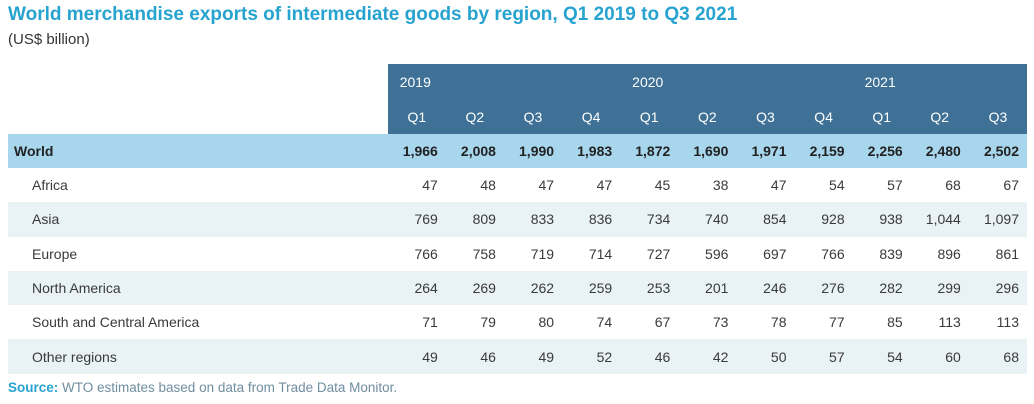 This screenshot has height=404, width=1034. Describe the element at coordinates (484, 288) in the screenshot. I see `table-cell: 269` at that location.